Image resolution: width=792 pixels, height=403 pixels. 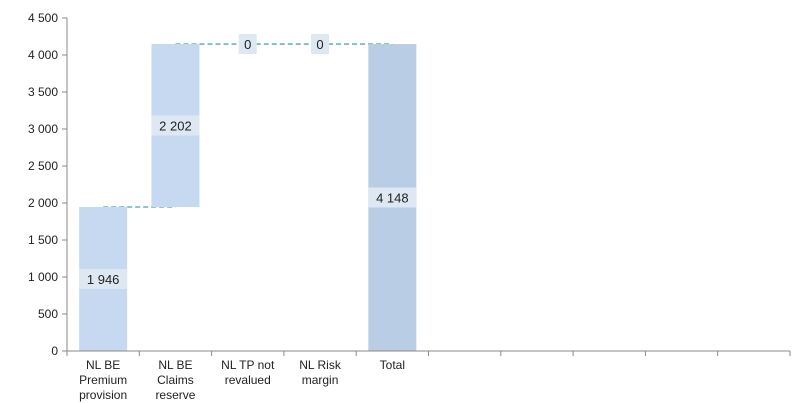 What do you see at coordinates (248, 125) in the screenshot?
I see `connector-lines` at bounding box center [248, 125].